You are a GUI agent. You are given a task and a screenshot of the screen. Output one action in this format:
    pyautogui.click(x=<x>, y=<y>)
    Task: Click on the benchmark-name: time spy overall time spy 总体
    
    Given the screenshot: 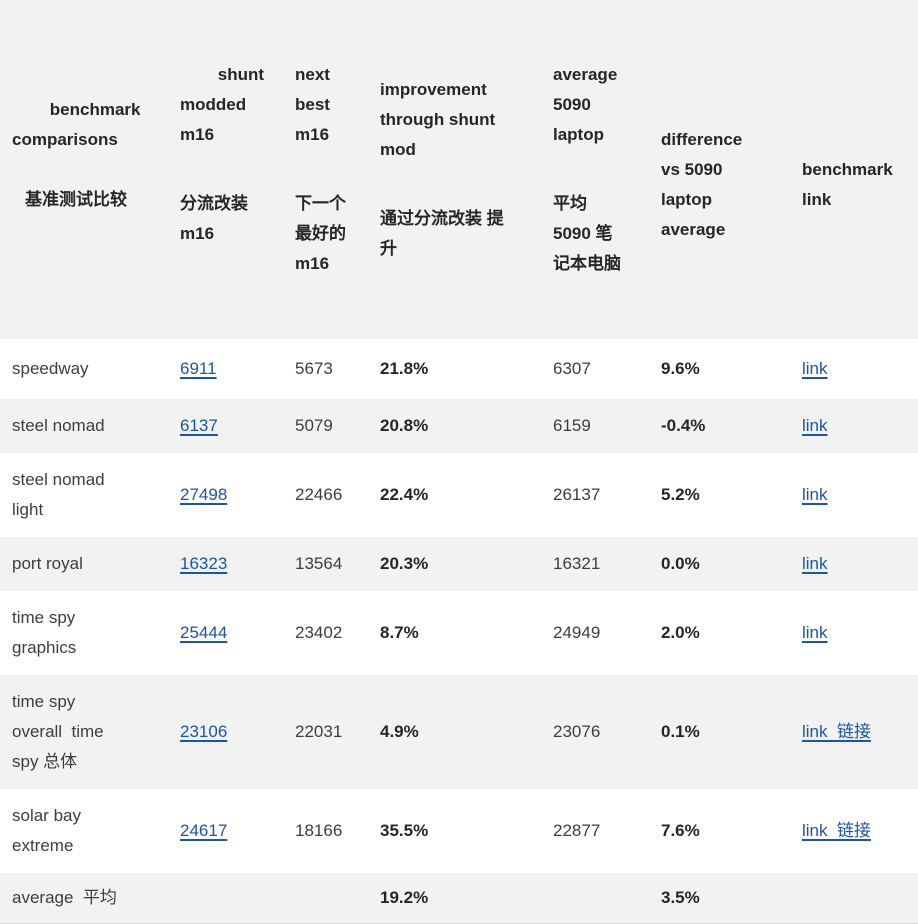 What is the action you would take?
    pyautogui.click(x=60, y=731)
    